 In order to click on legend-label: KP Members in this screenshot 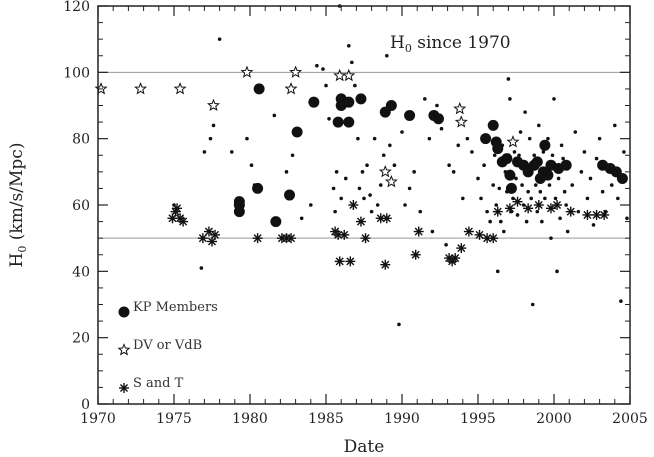, I will do `click(175, 307)`.